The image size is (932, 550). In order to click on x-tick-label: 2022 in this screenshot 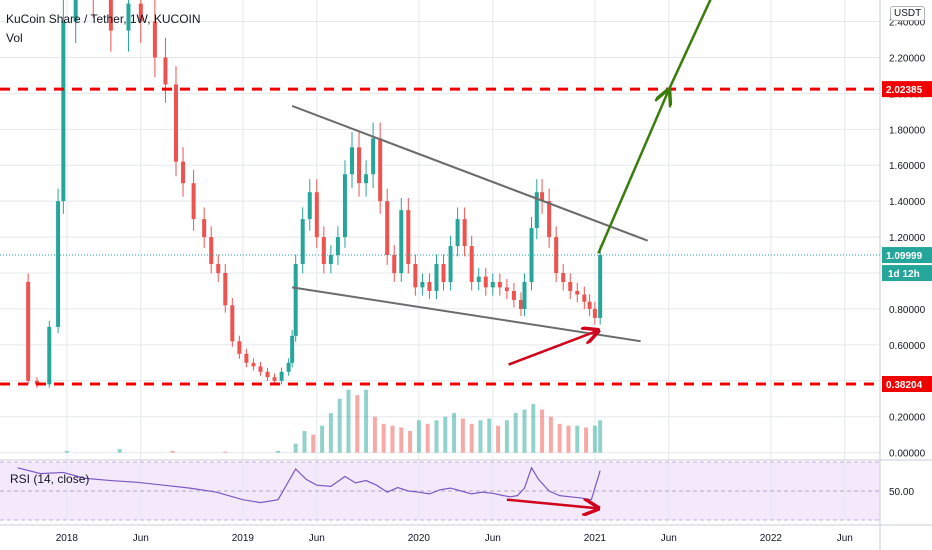, I will do `click(771, 538)`.